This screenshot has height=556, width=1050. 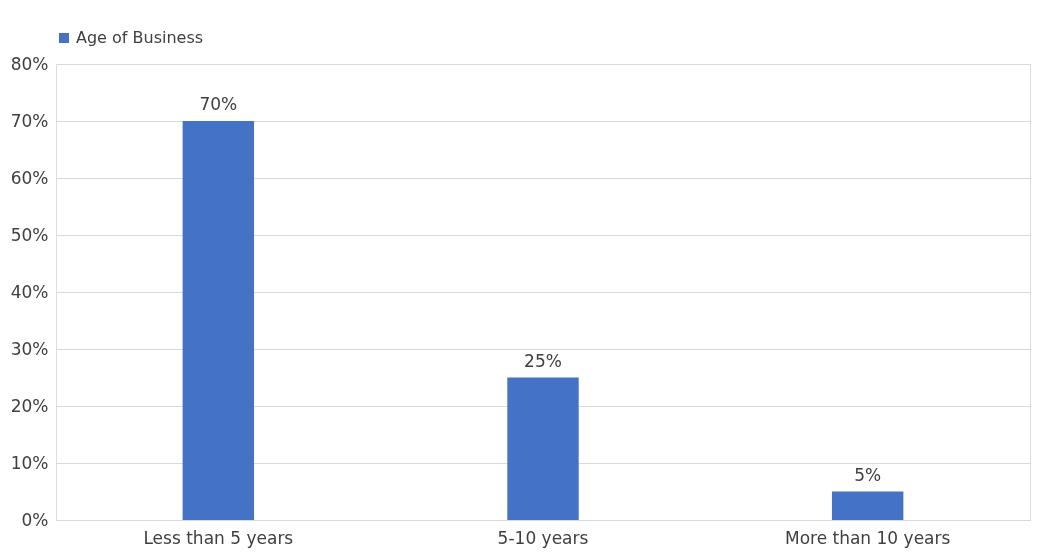 I want to click on y-tick-label: 60%, so click(x=29, y=177).